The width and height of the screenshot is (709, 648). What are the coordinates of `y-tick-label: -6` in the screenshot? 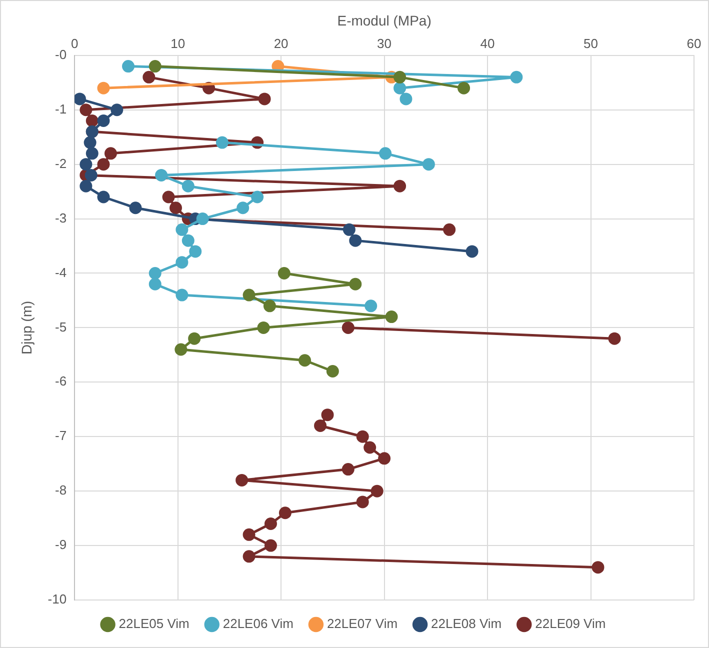 It's located at (61, 381).